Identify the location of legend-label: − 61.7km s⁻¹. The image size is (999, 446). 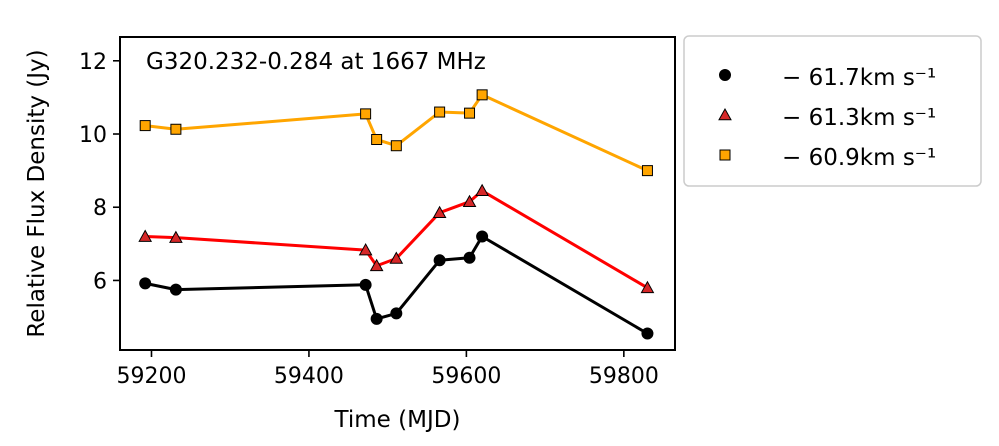
(859, 78).